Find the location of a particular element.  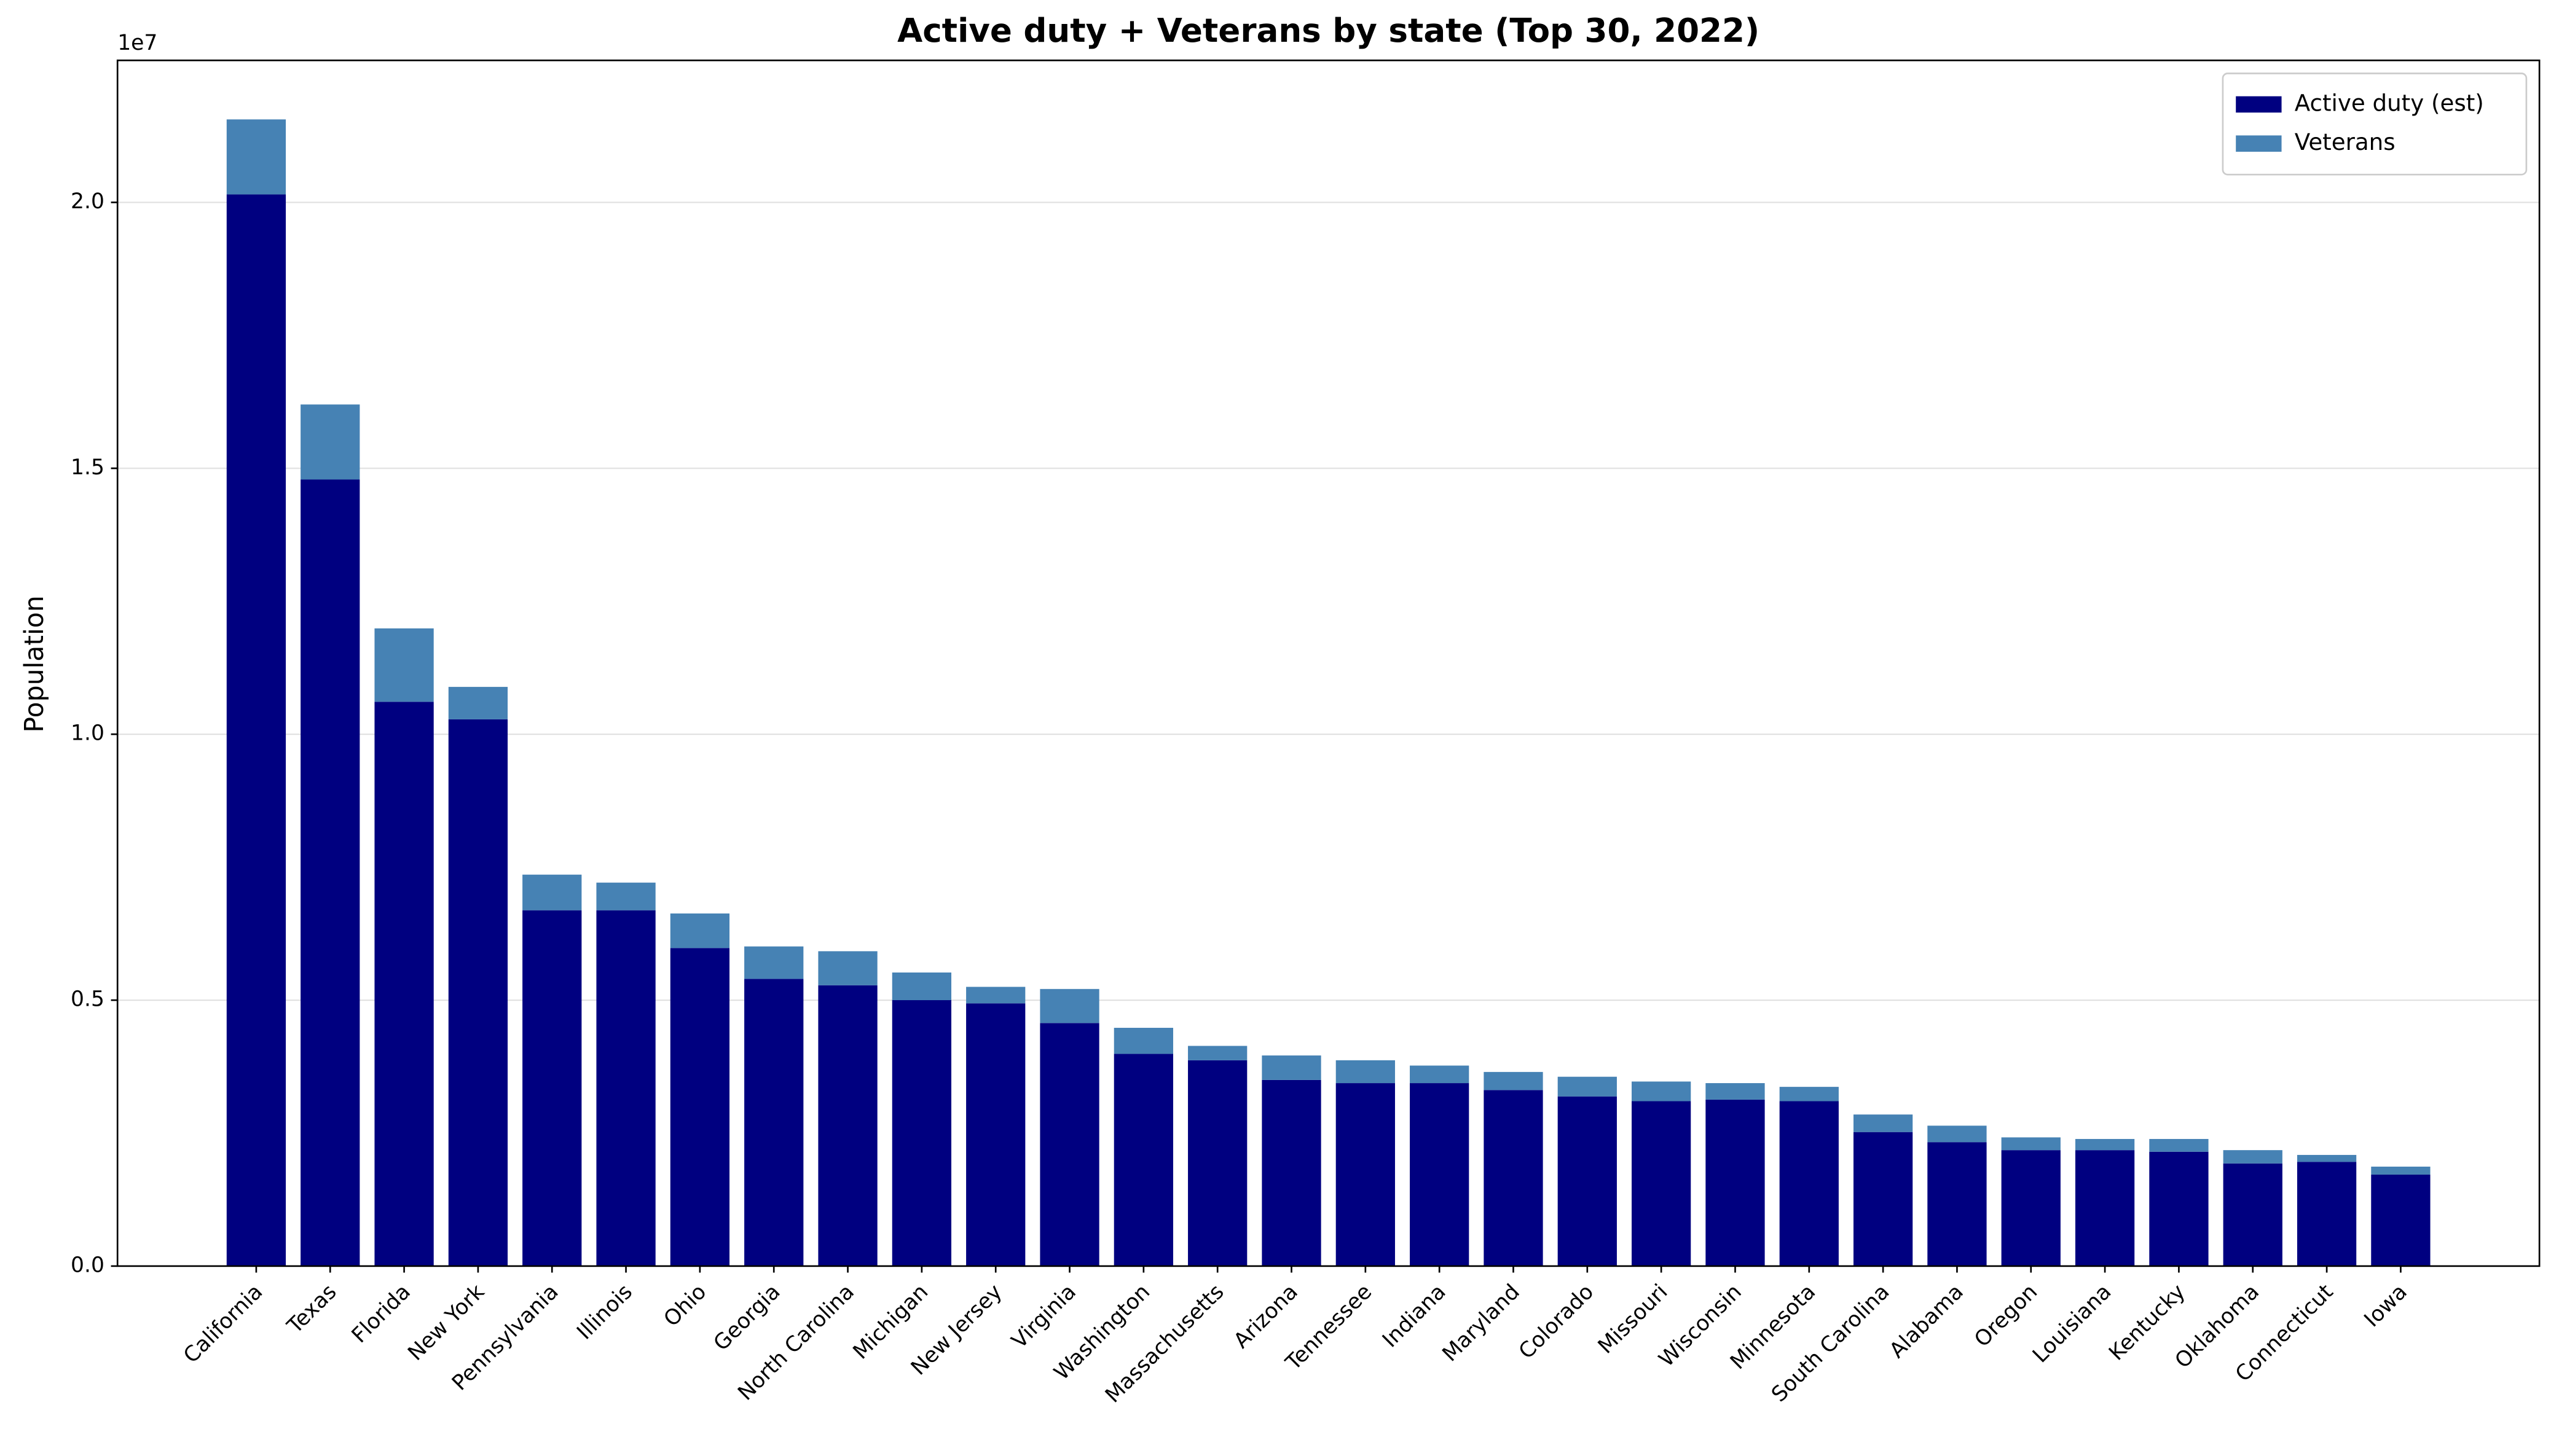

legend-label: Veterans is located at coordinates (2345, 141).